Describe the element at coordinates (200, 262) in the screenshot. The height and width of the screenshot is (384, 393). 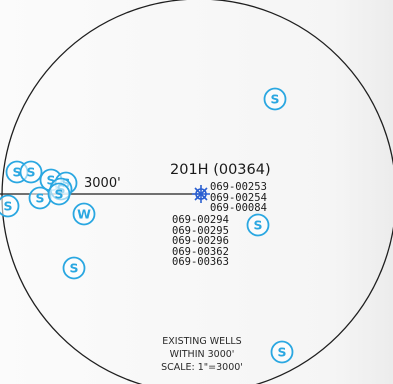
I see `well-id: 069-00363` at that location.